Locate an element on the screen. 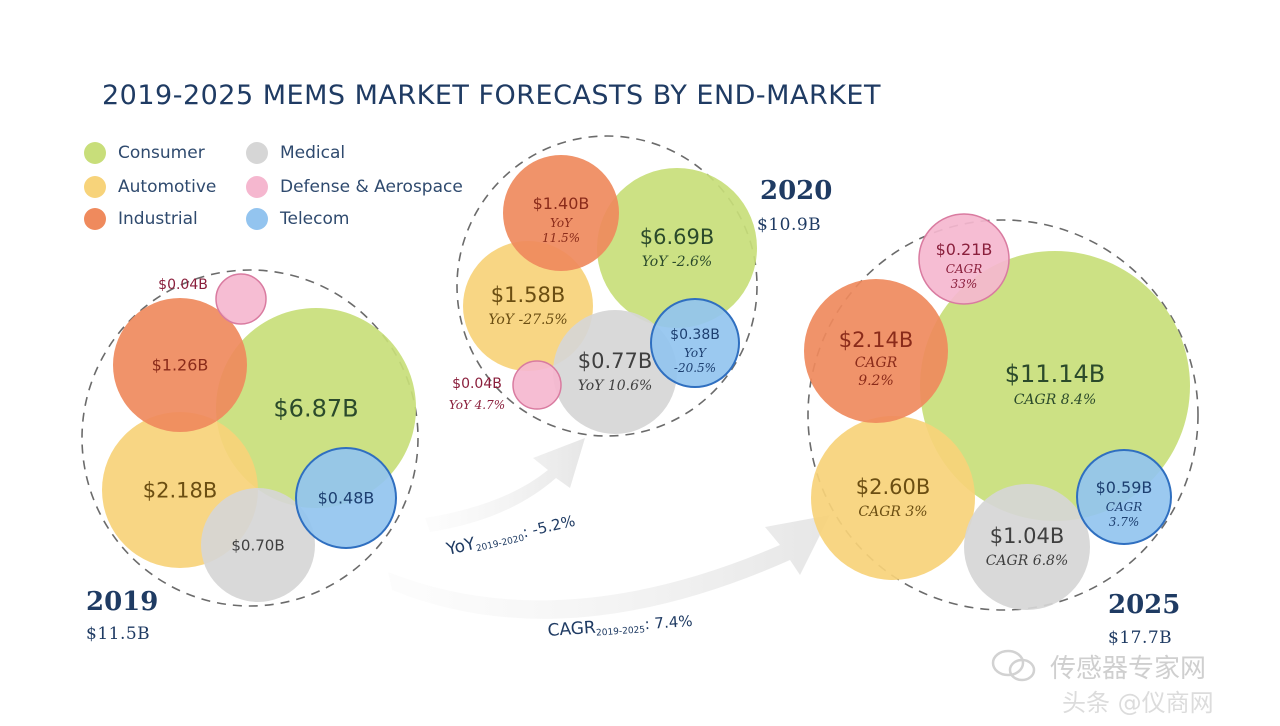 This screenshot has width=1280, height=726. bubble-industrial-2019 is located at coordinates (180, 365).